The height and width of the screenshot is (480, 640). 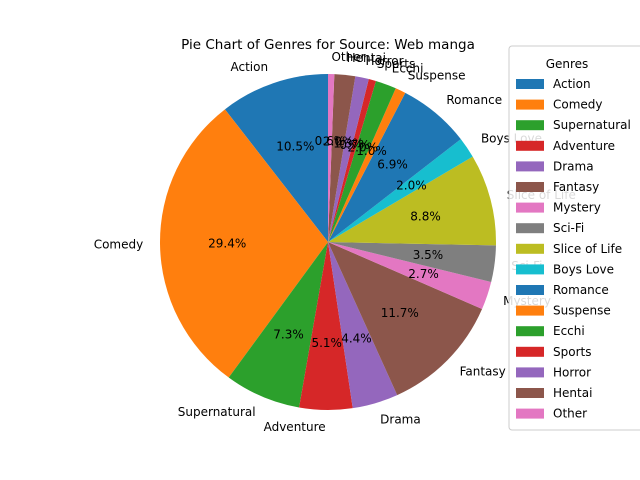 What do you see at coordinates (530, 228) in the screenshot?
I see `legend-swatch-sci-fi` at bounding box center [530, 228].